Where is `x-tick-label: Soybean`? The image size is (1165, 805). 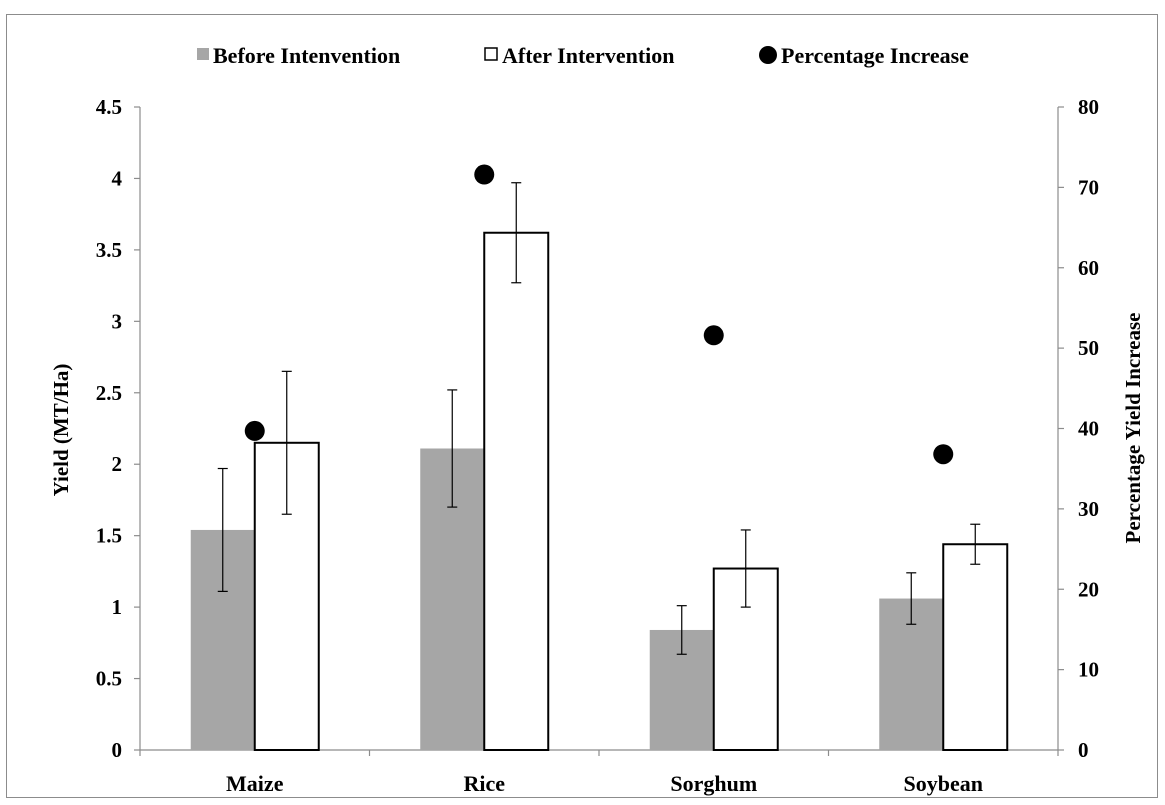
x-tick-label: Soybean is located at coordinates (943, 783).